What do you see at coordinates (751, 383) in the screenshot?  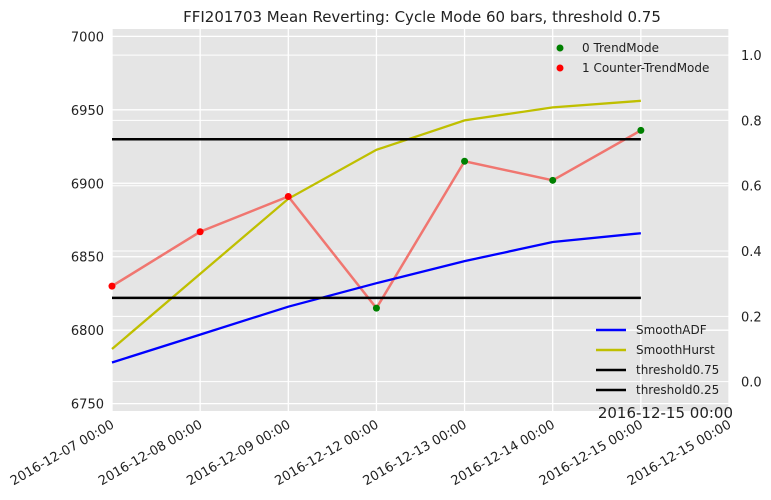 I see `right-tick-label: 0.0` at bounding box center [751, 383].